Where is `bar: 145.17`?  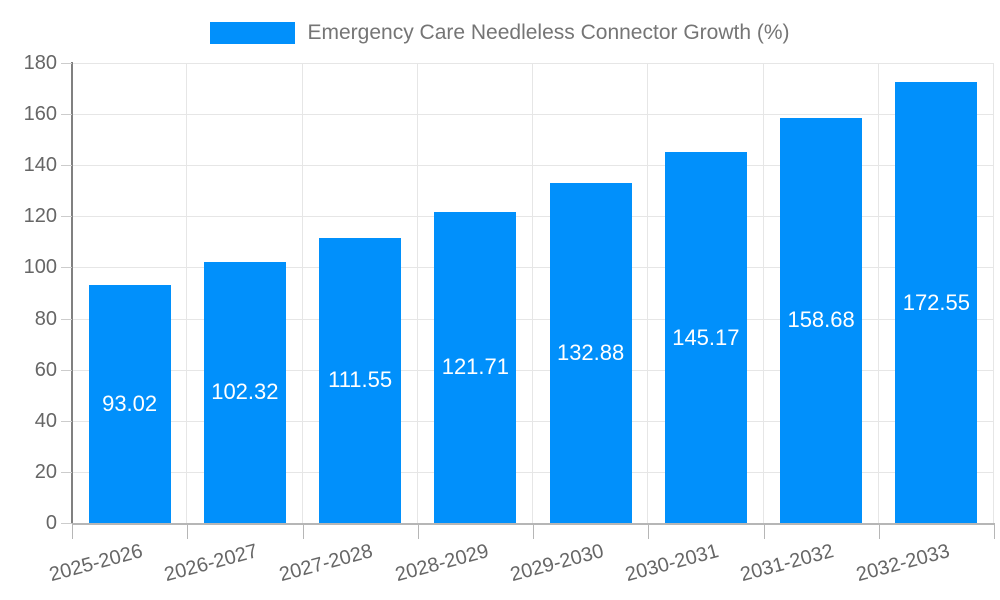 bar: 145.17 is located at coordinates (705, 337).